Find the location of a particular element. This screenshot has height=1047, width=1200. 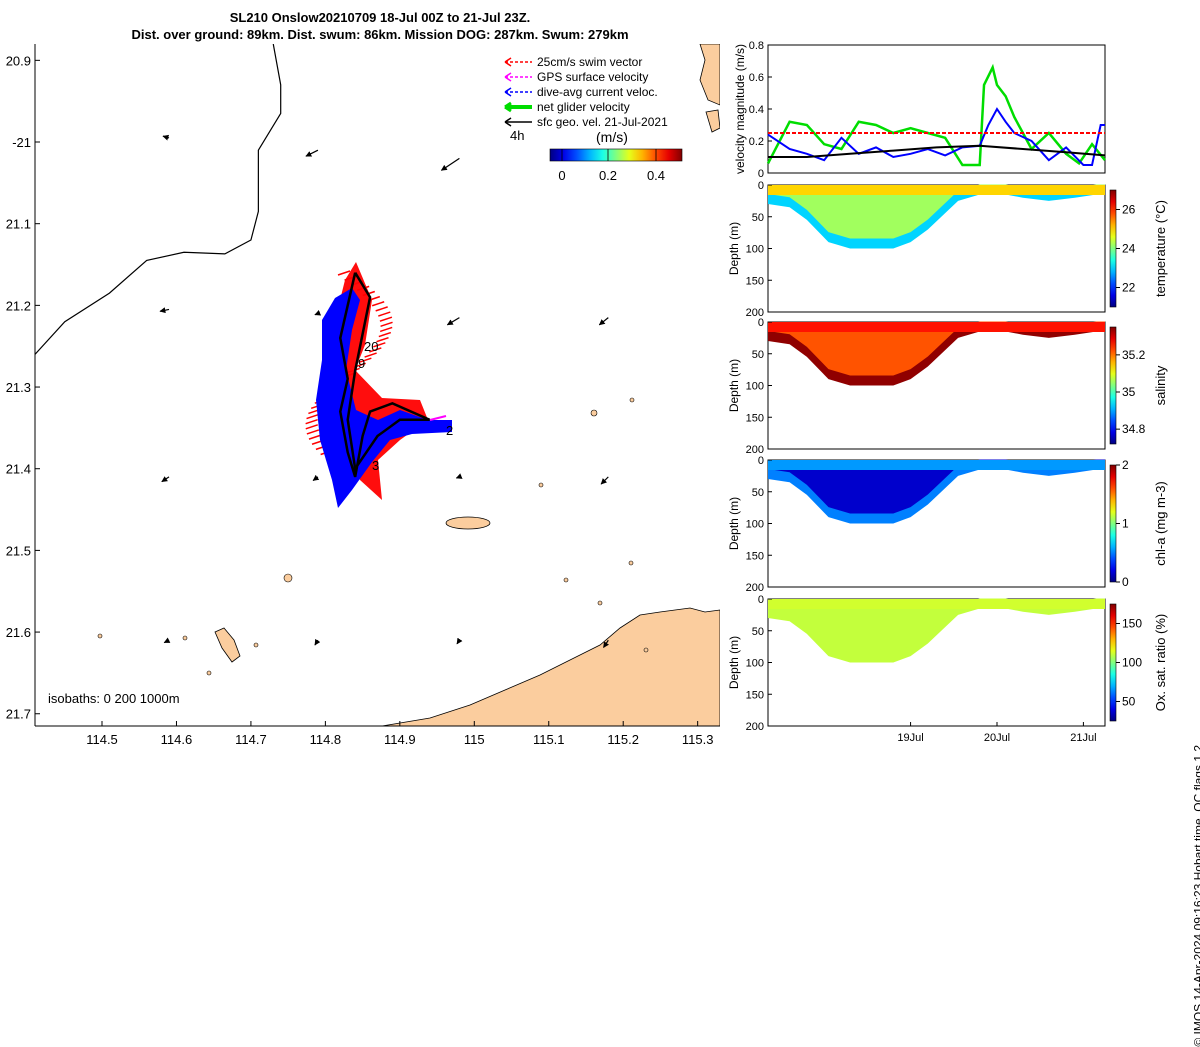

colorbar-tick-label: 34.8 is located at coordinates (1134, 429).